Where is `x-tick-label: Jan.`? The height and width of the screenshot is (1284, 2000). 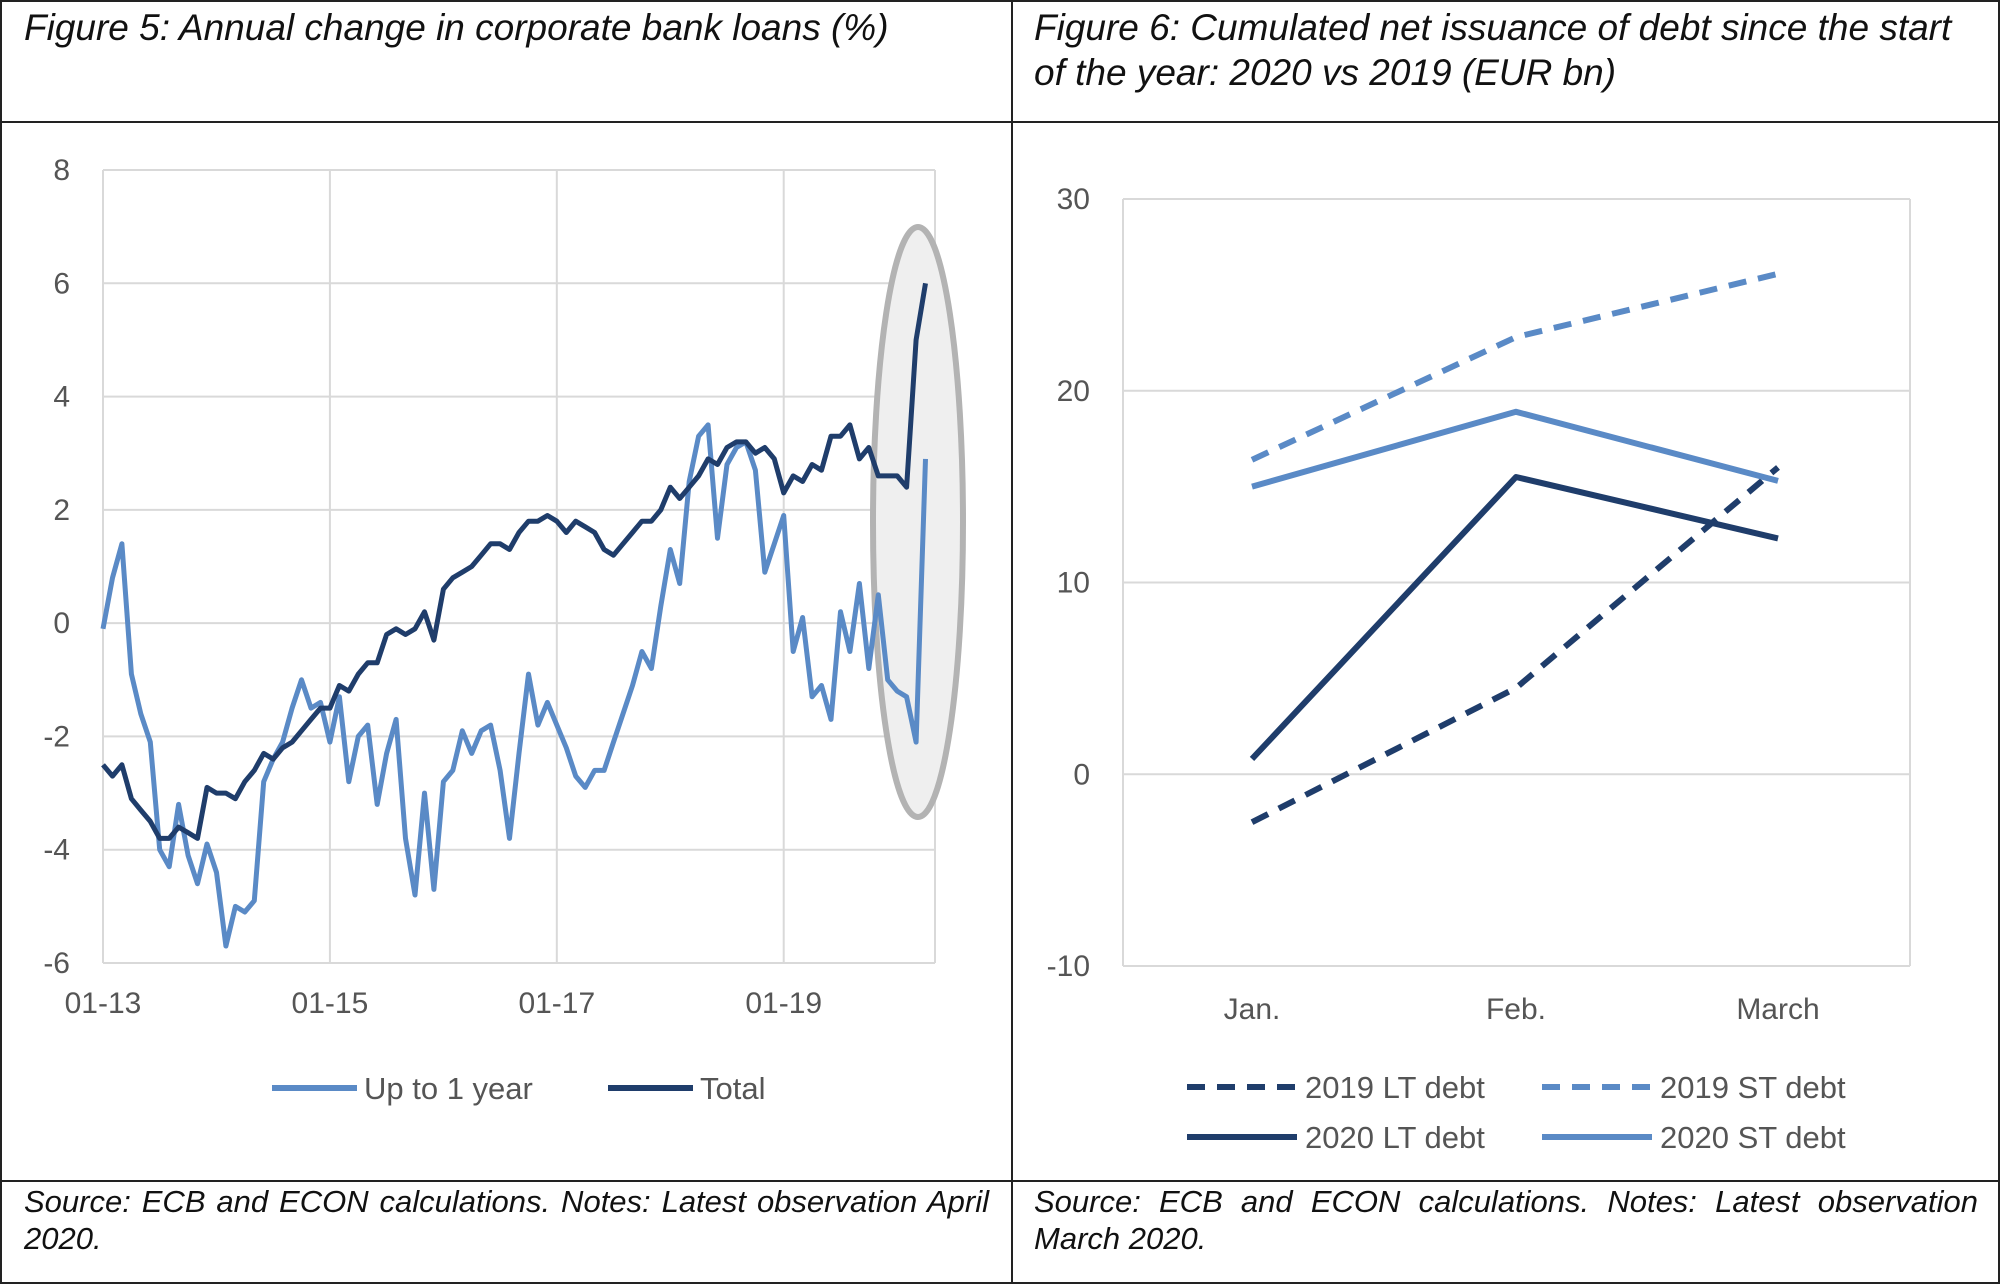
x-tick-label: Jan. is located at coordinates (1252, 1009).